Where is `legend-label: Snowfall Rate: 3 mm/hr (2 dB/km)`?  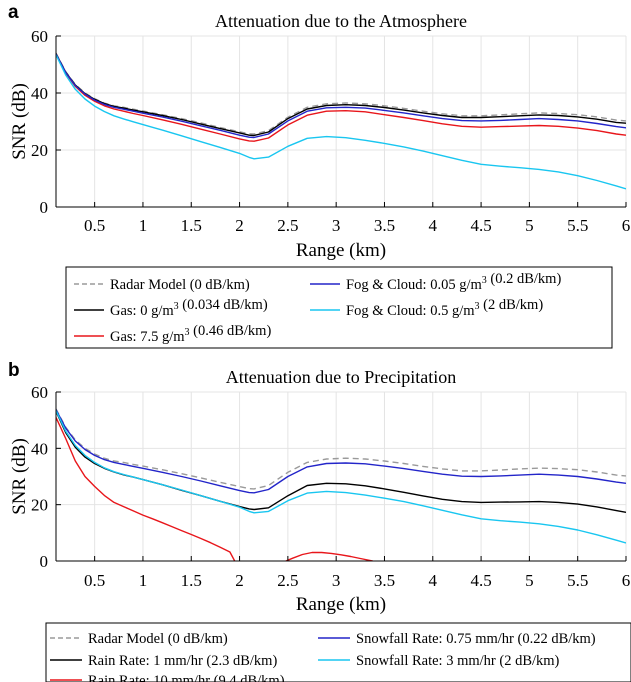
legend-label: Snowfall Rate: 3 mm/hr (2 dB/km) is located at coordinates (458, 661).